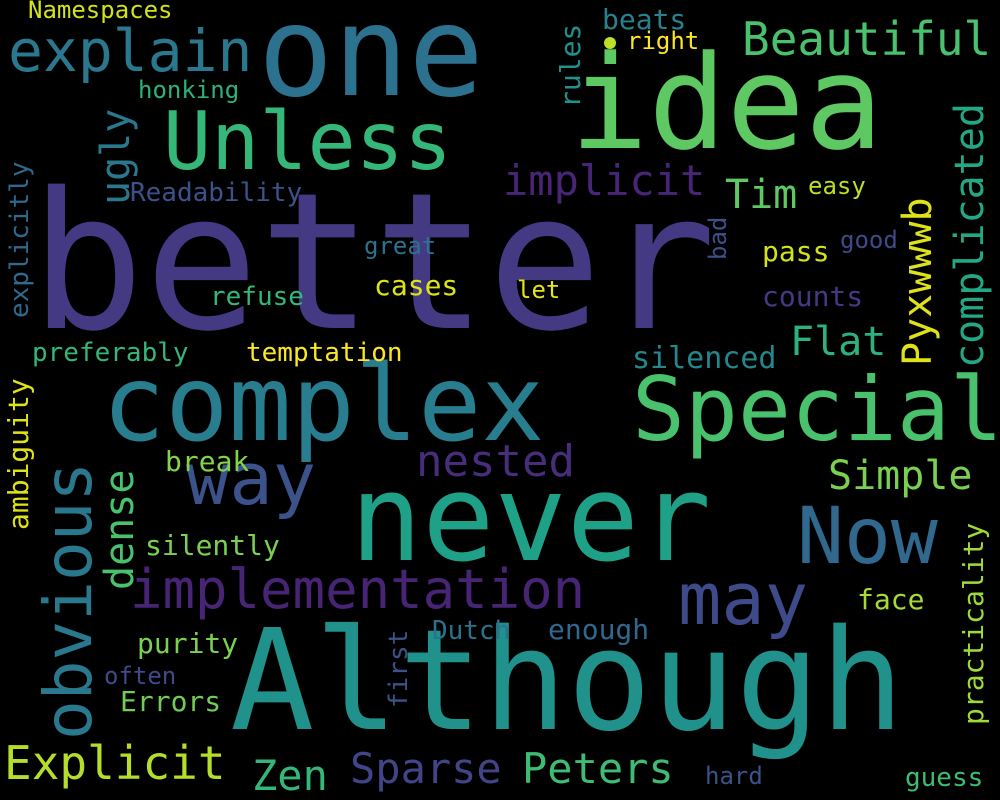 This screenshot has width=1000, height=800. What do you see at coordinates (796, 251) in the screenshot?
I see `word-pass: pass` at bounding box center [796, 251].